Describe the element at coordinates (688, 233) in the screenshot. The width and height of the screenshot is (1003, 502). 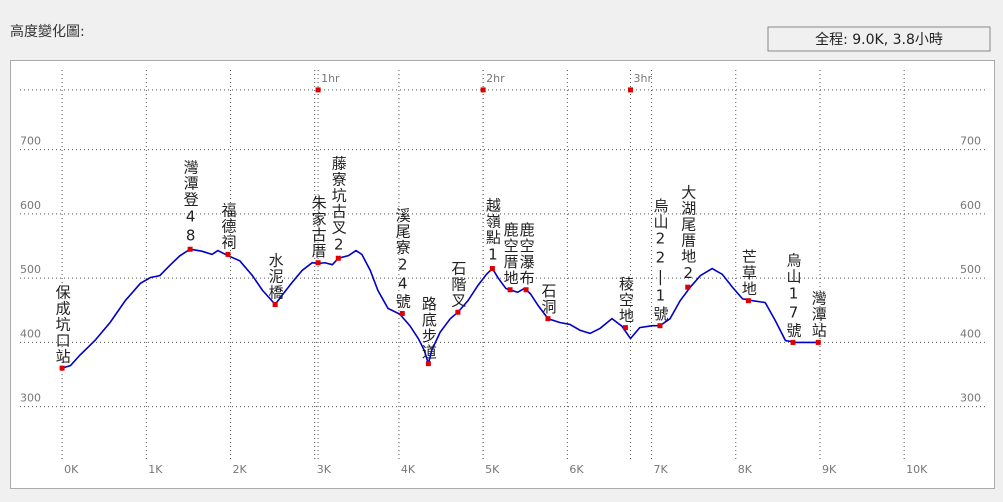
I see `waypoint-label: 大湖尾厝地2` at that location.